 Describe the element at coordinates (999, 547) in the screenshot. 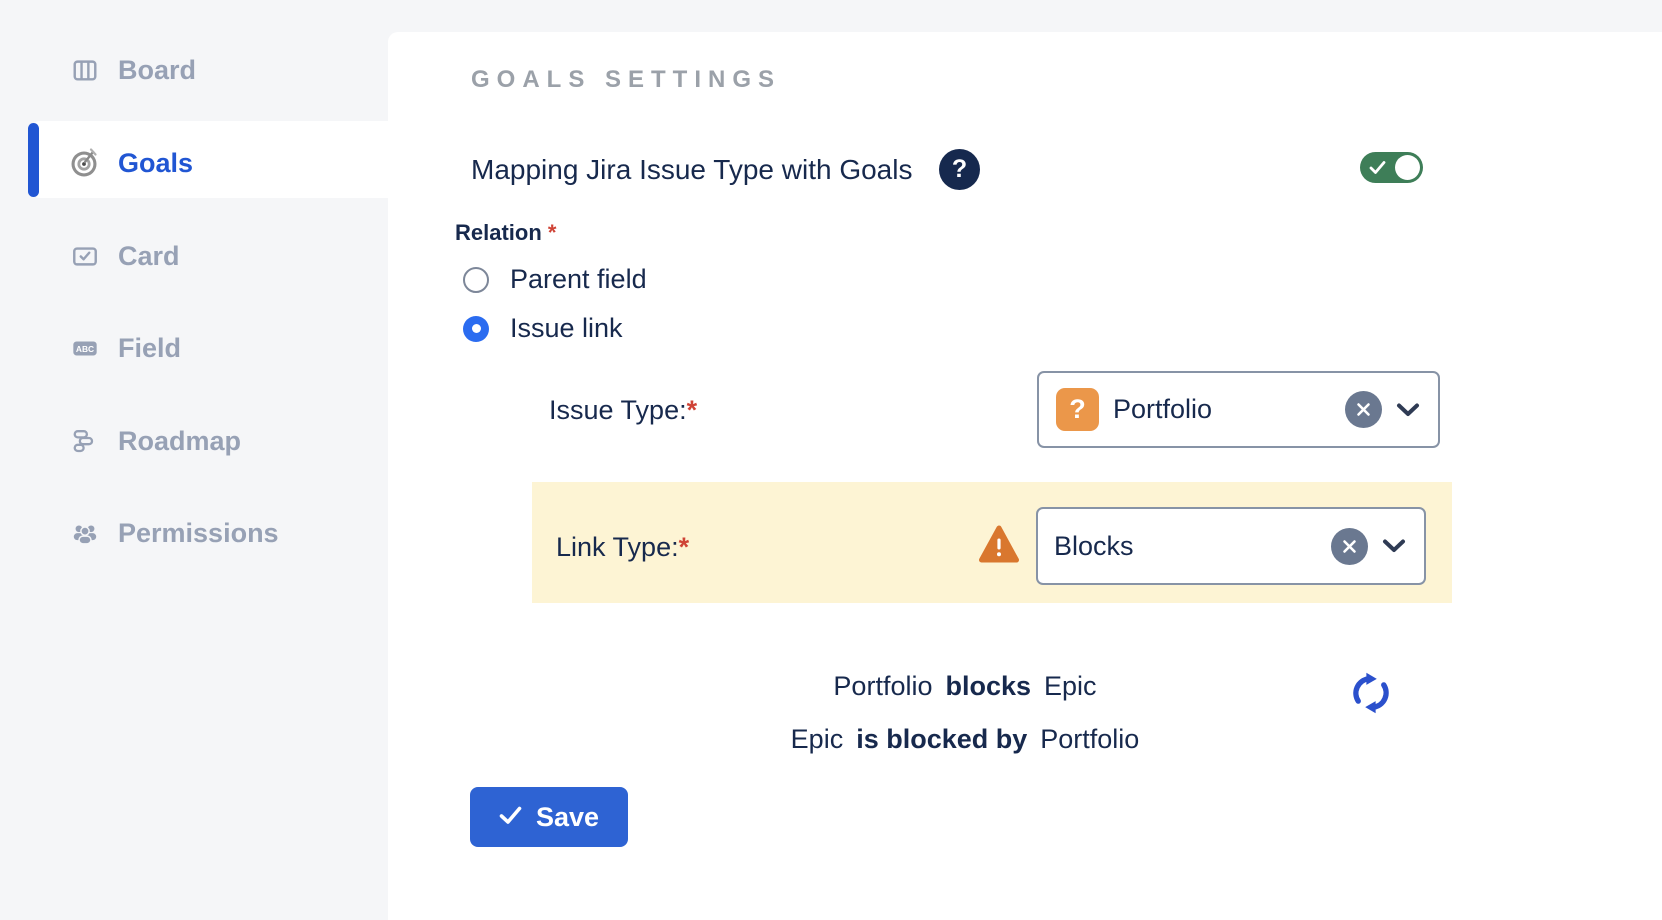

I see `warning-icon` at that location.